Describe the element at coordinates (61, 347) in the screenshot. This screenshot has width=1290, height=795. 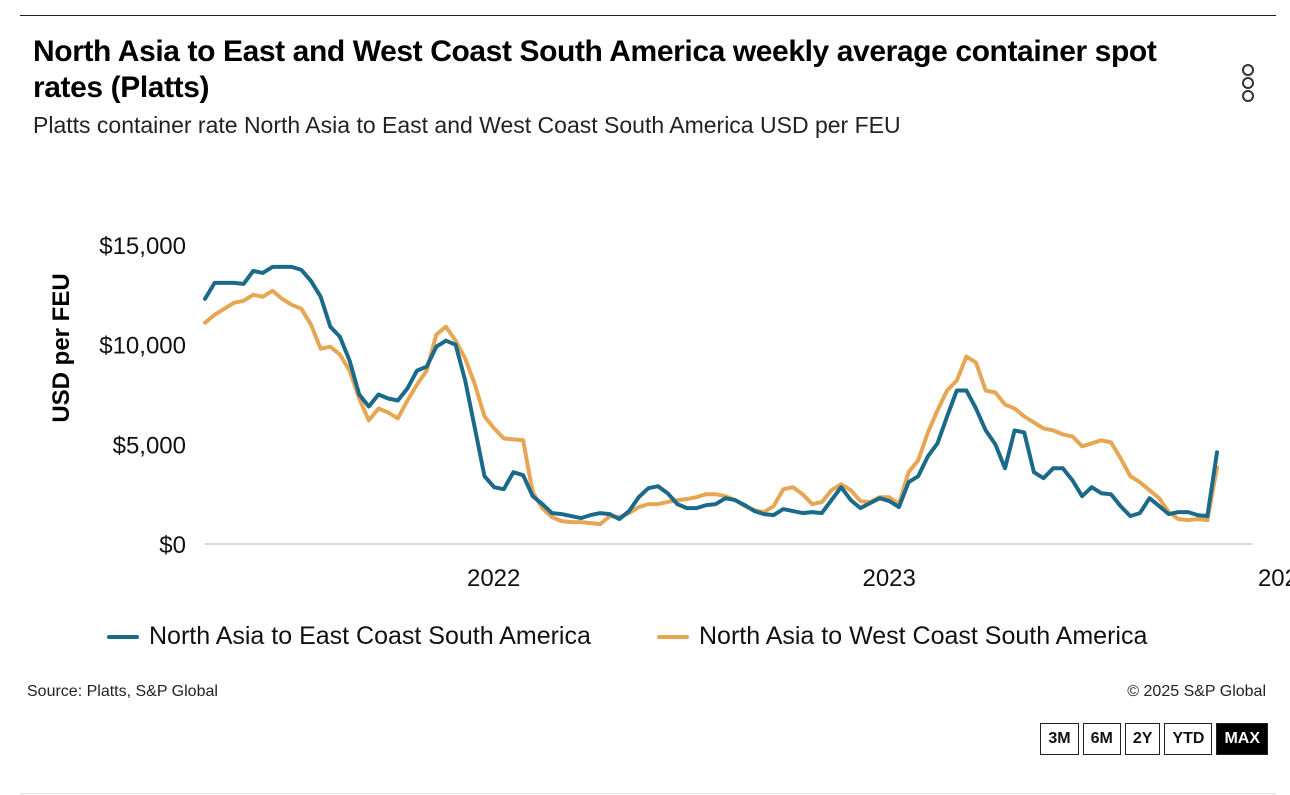
I see `y-axis-title: USD per FEU` at that location.